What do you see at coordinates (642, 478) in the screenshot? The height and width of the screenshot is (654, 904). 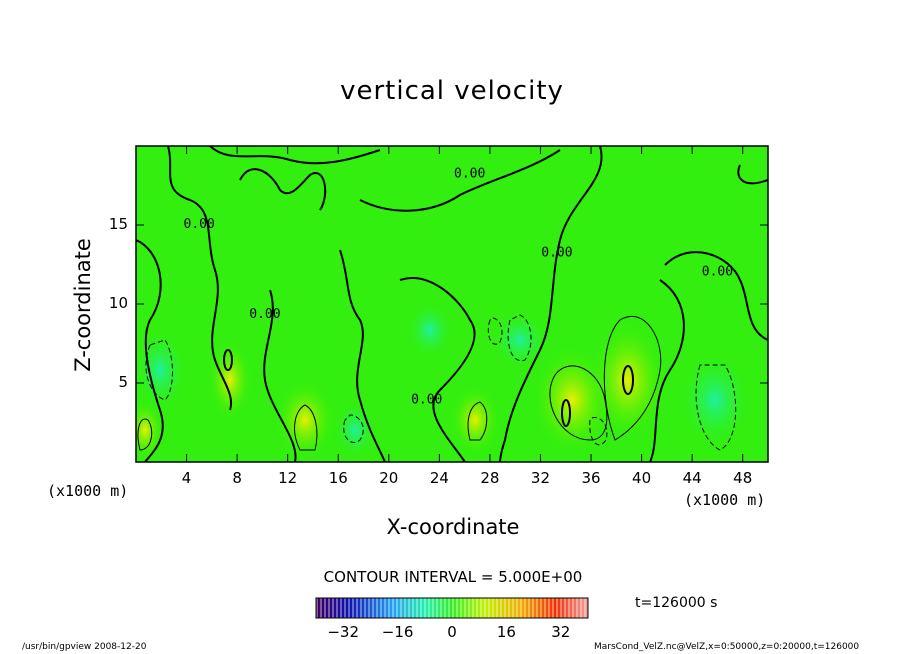 I see `x-tick-label: 40` at bounding box center [642, 478].